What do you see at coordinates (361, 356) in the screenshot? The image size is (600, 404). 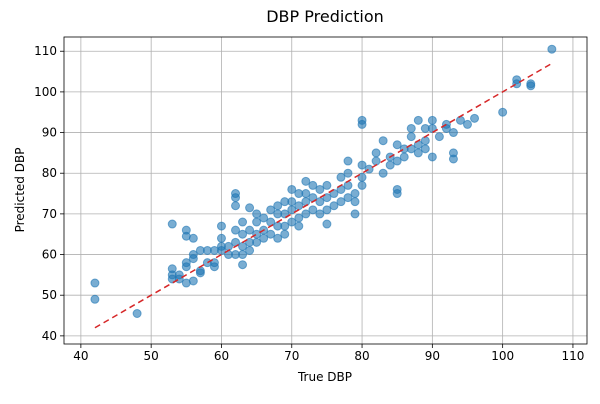 I see `x-tick-label: 80` at bounding box center [361, 356].